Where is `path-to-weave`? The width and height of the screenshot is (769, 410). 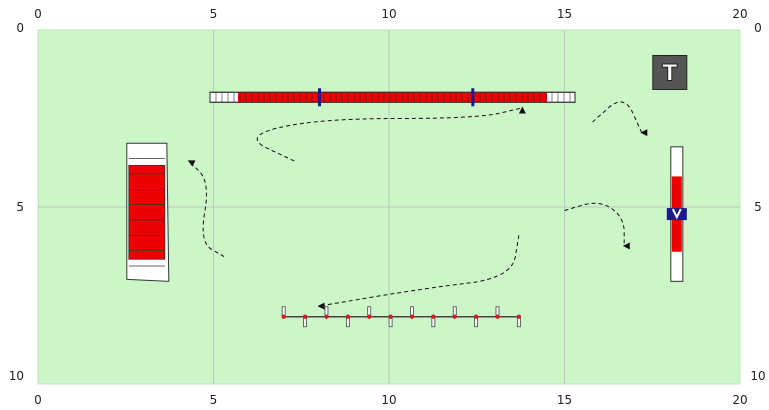
path-to-weave is located at coordinates (418, 272).